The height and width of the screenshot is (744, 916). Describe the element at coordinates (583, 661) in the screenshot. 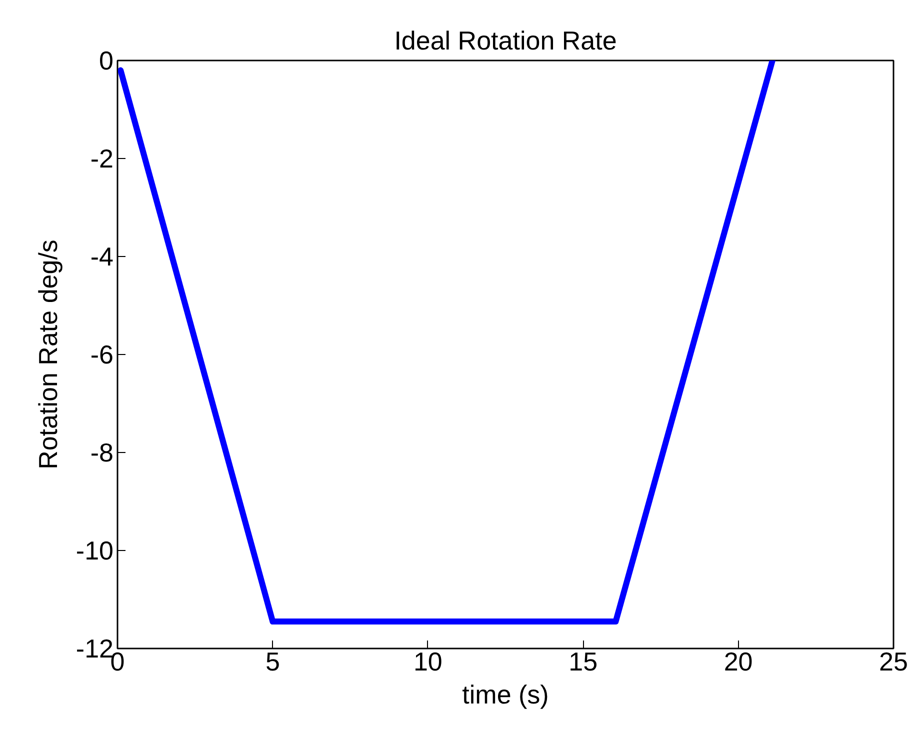

I see `x-tick-label: 15` at that location.